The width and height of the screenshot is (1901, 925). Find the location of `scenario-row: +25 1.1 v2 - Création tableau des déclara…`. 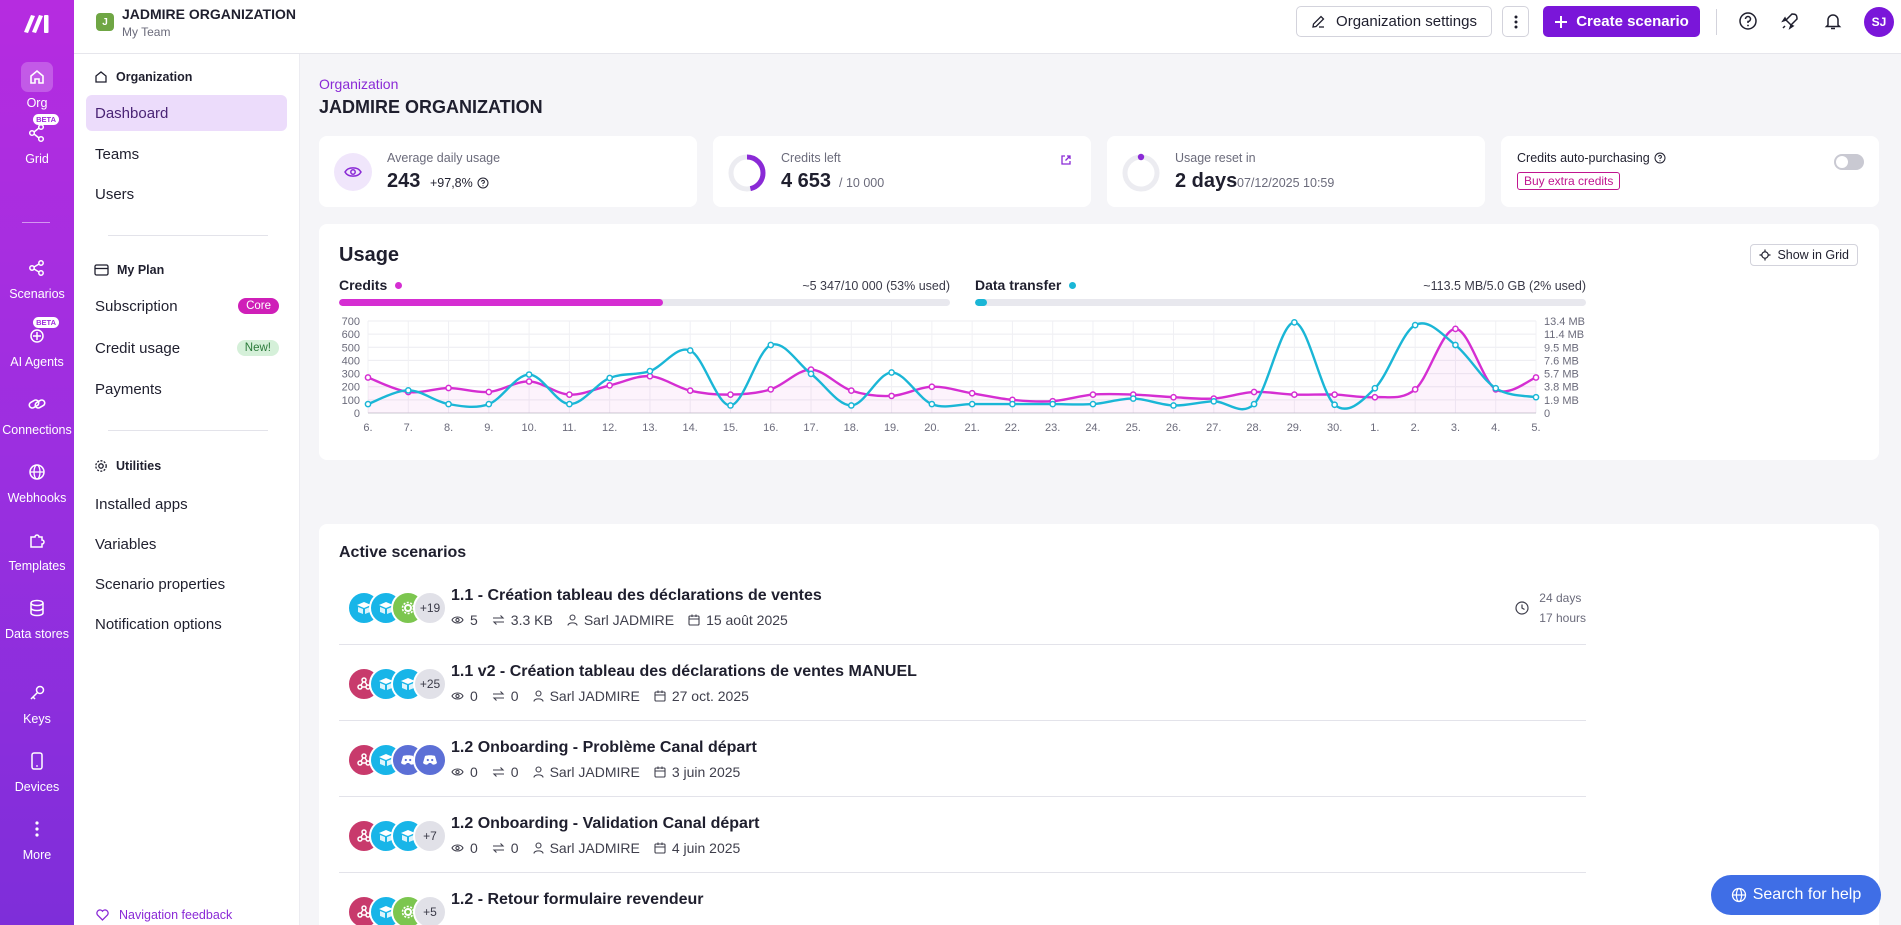

scenario-row: +25 1.1 v2 - Création tableau des déclara… is located at coordinates (962, 683).